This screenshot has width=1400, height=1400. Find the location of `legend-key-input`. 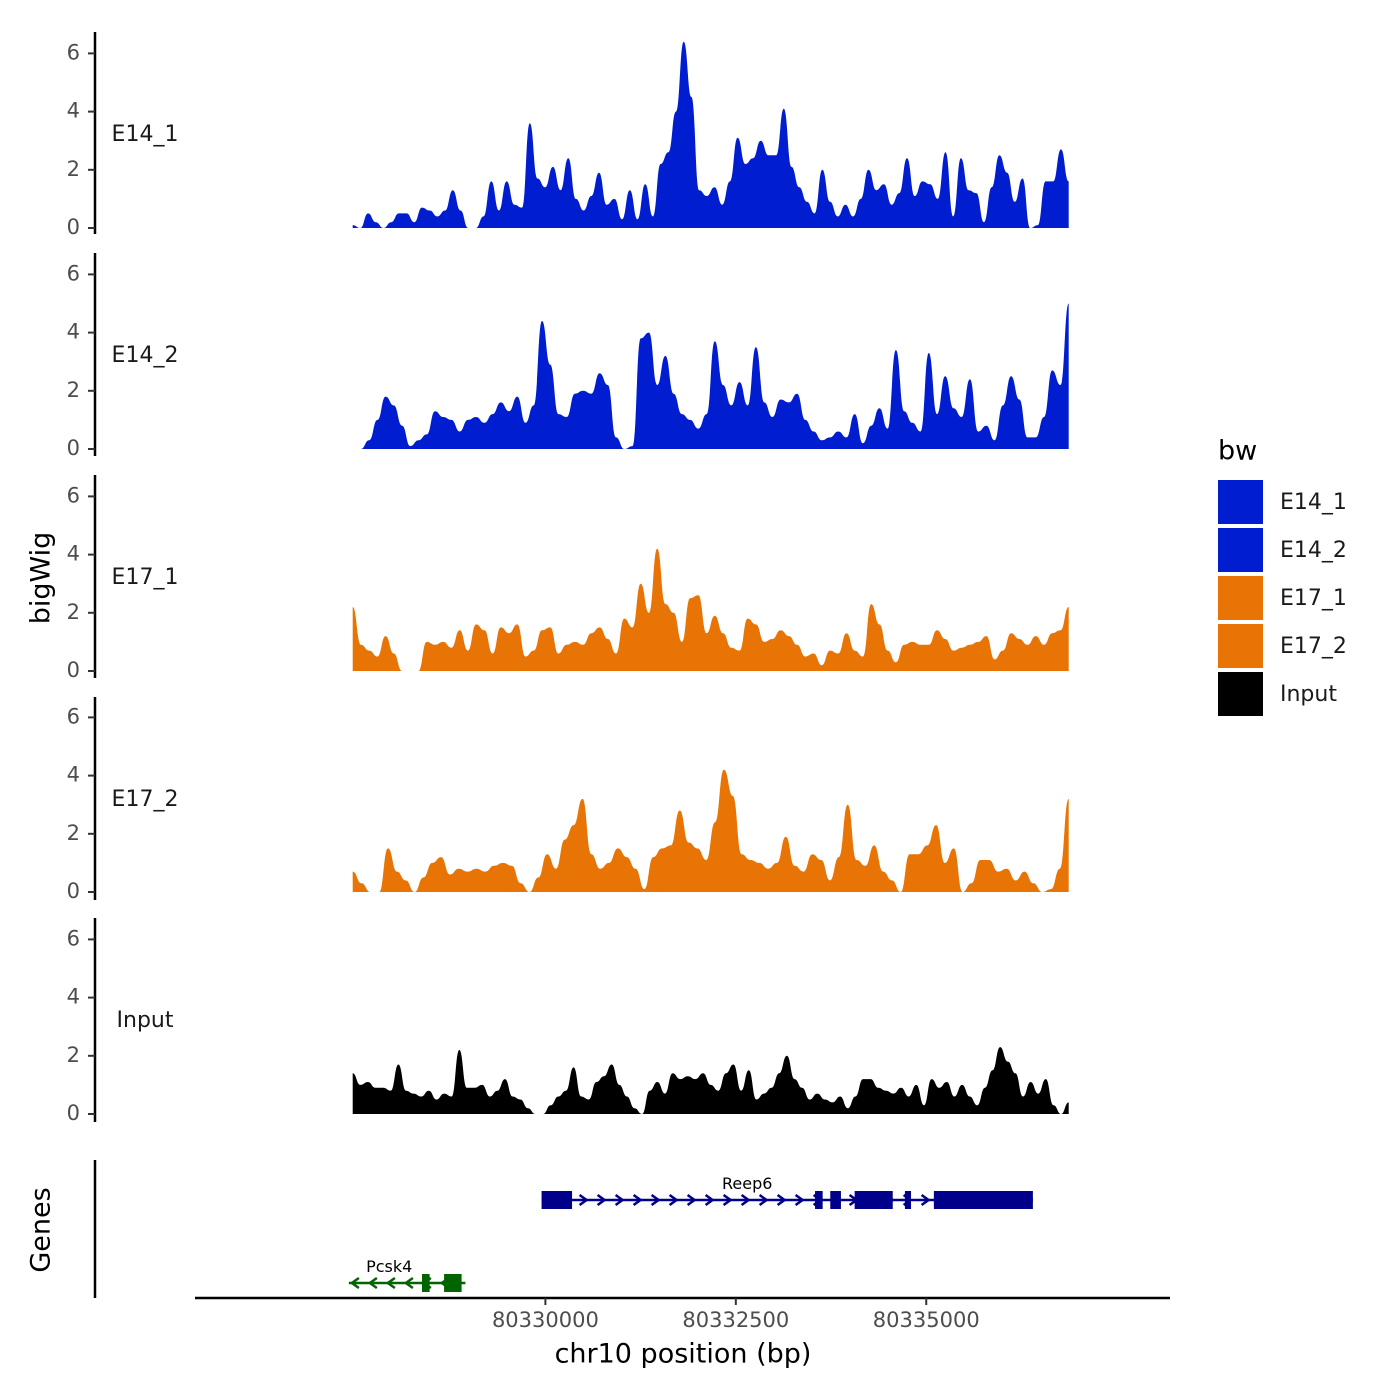

legend-key-input is located at coordinates (1240, 694).